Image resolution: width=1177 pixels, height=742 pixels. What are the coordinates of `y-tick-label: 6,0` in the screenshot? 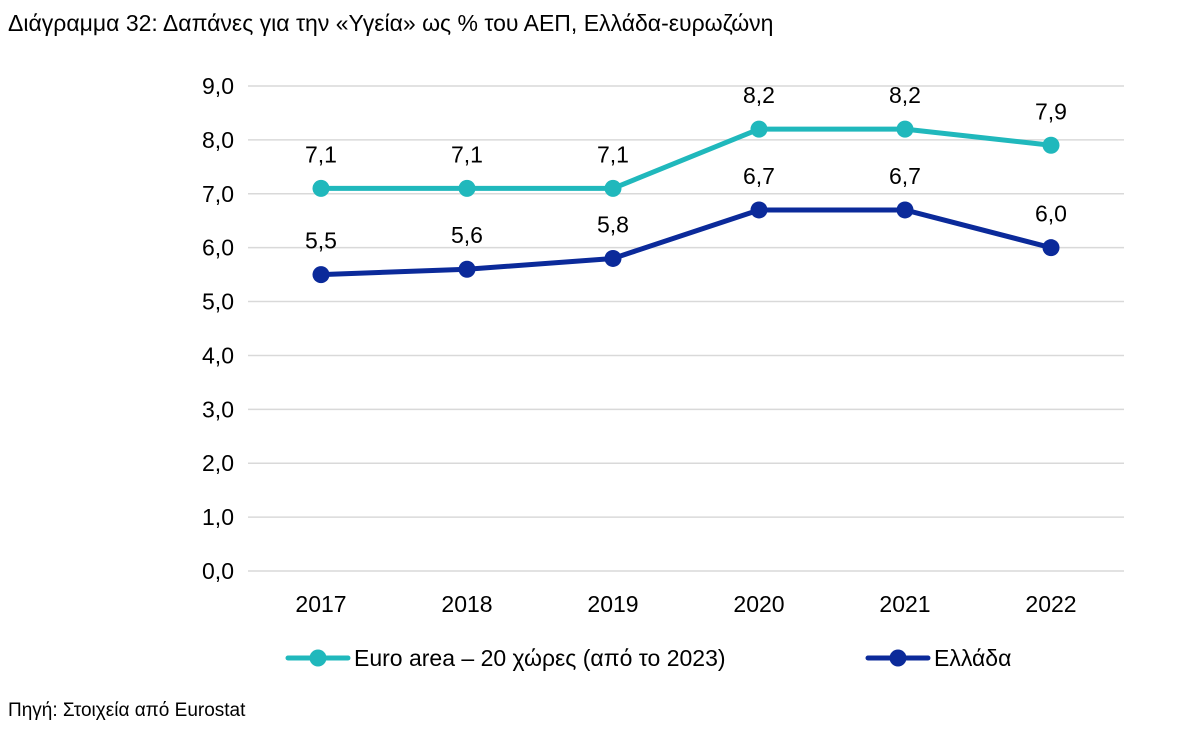 It's located at (218, 248).